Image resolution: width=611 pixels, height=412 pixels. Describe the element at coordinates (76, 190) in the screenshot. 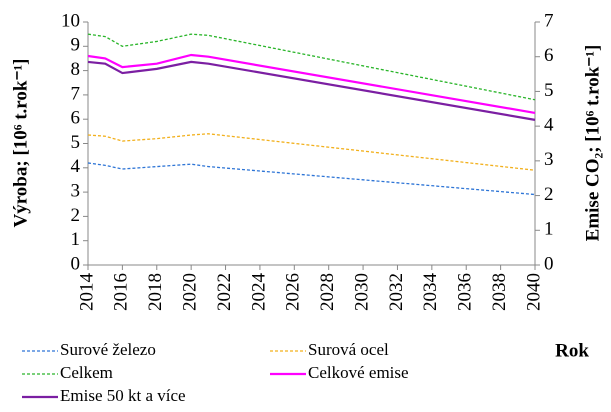

I see `y-tick-label: 3` at that location.